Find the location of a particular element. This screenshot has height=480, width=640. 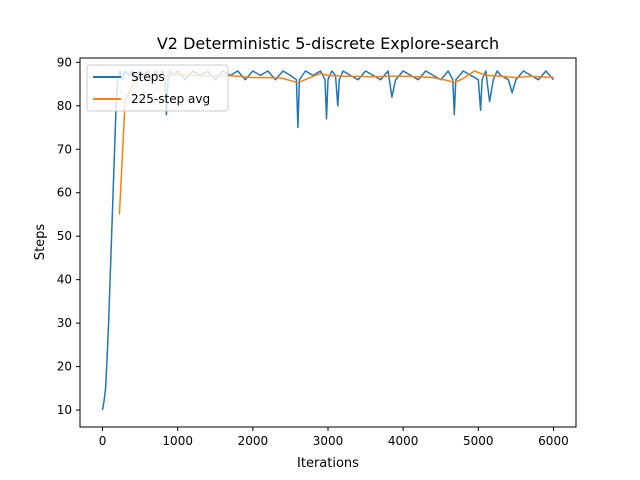

x-axis-label: Iterations is located at coordinates (328, 463).